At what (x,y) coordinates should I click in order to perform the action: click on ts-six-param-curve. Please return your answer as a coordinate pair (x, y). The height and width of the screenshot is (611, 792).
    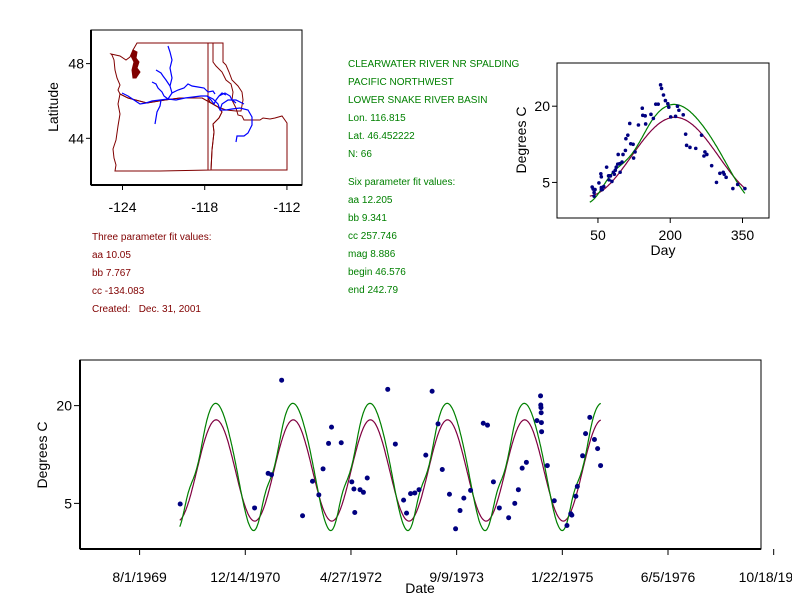
    Looking at the image, I should click on (390, 467).